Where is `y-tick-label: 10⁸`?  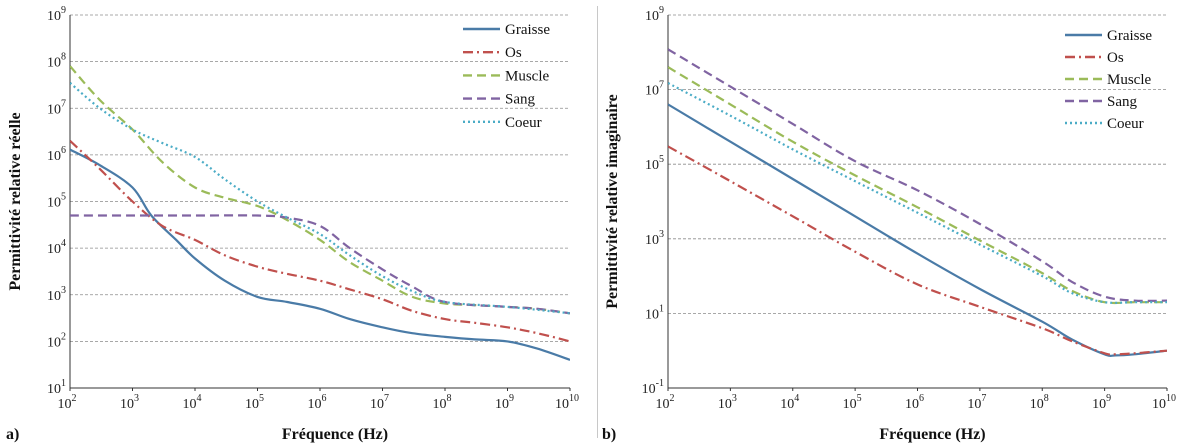 y-tick-label: 10⁸ is located at coordinates (56, 61).